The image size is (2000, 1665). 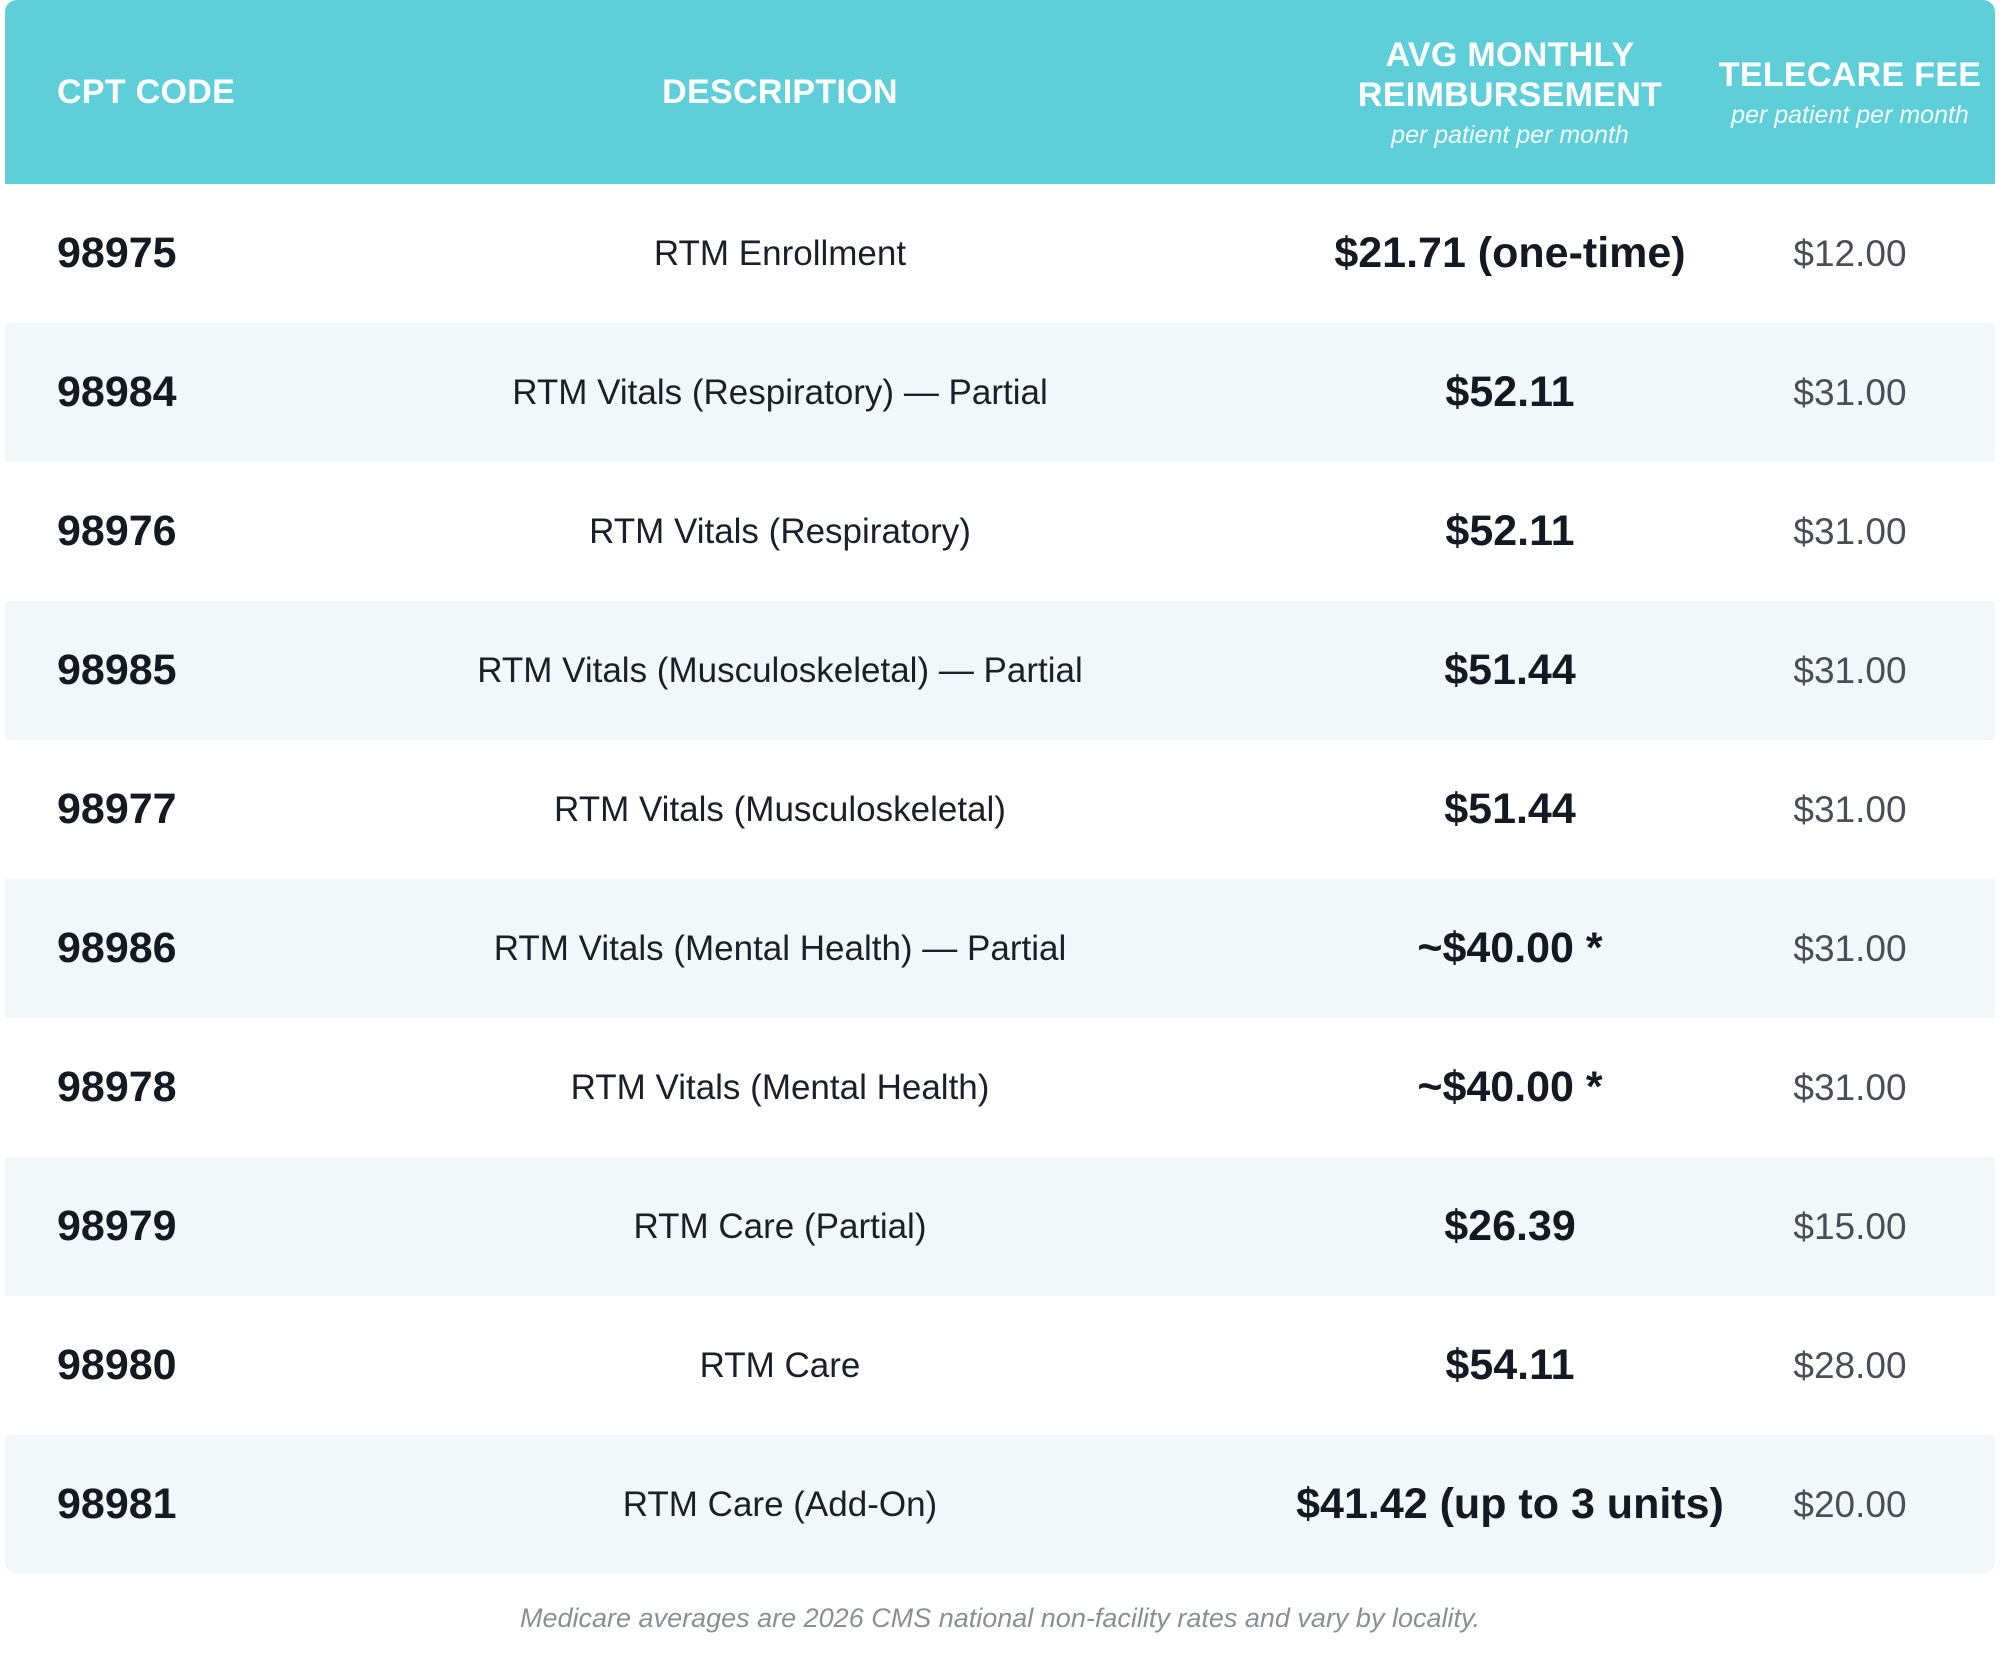 What do you see at coordinates (1510, 1226) in the screenshot?
I see `avg-reimbursement-cell: $26.39` at bounding box center [1510, 1226].